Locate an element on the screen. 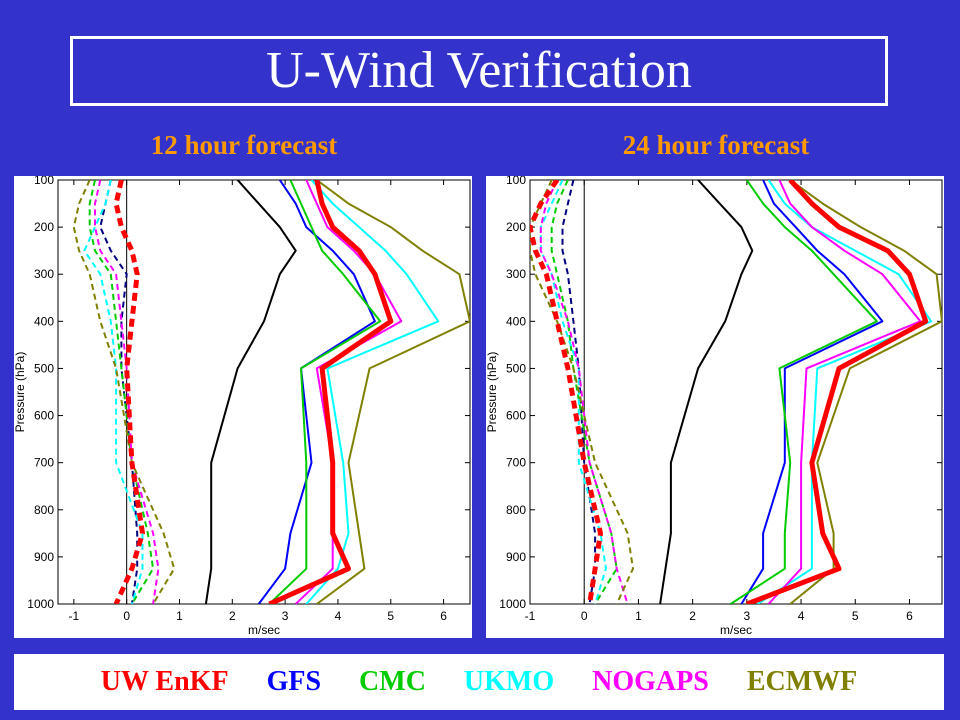 This screenshot has height=720, width=960. subtitle-12h: 12 hour forecast is located at coordinates (244, 145).